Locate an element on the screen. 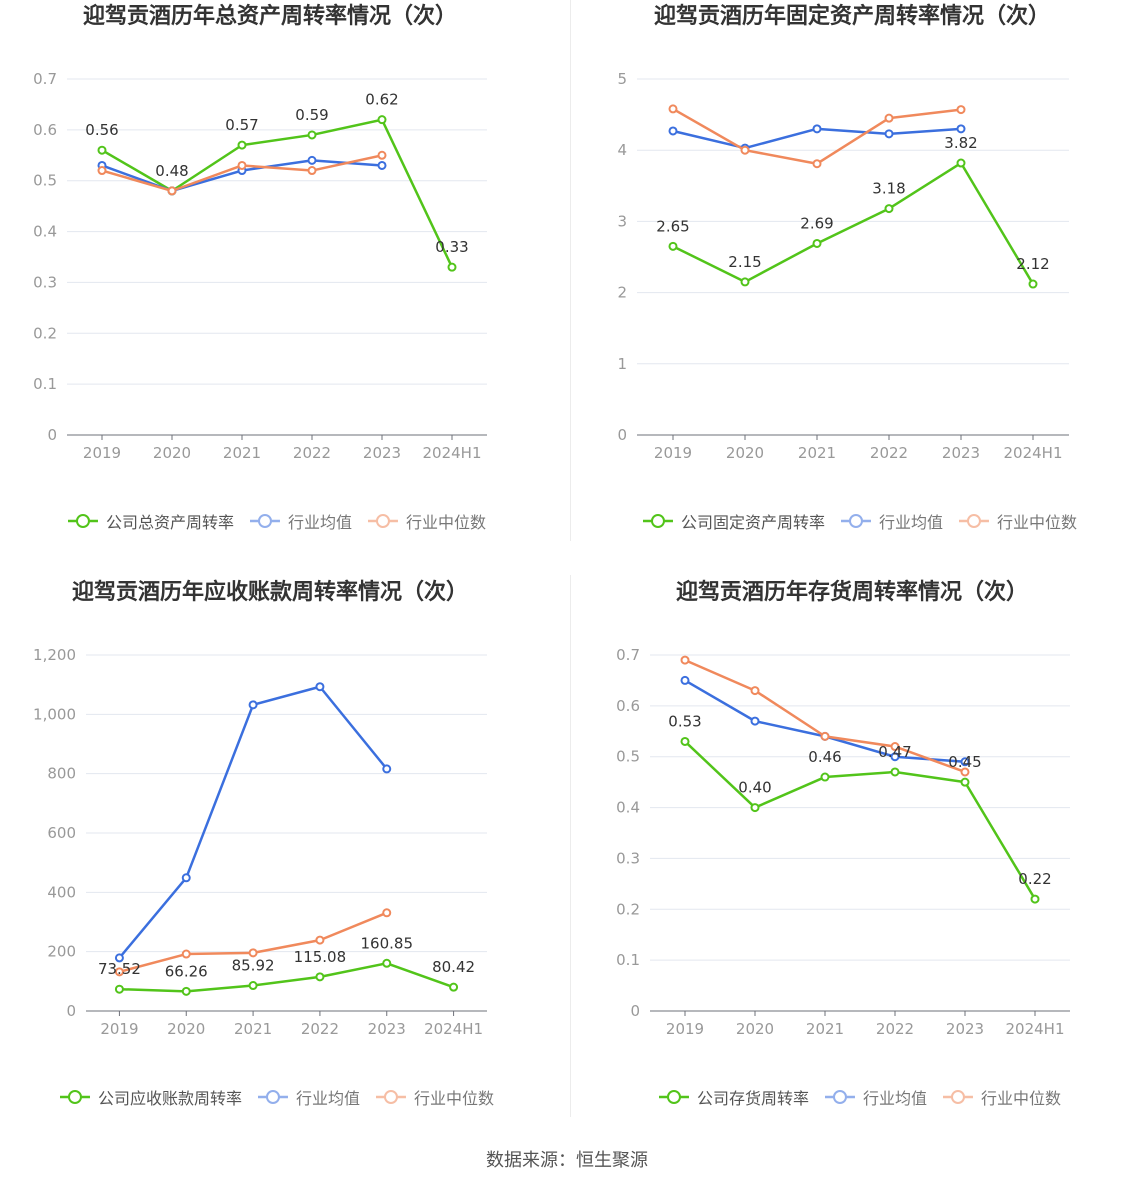 Image resolution: width=1134 pixels, height=1188 pixels. y-tick-label: 0.5 is located at coordinates (628, 757).